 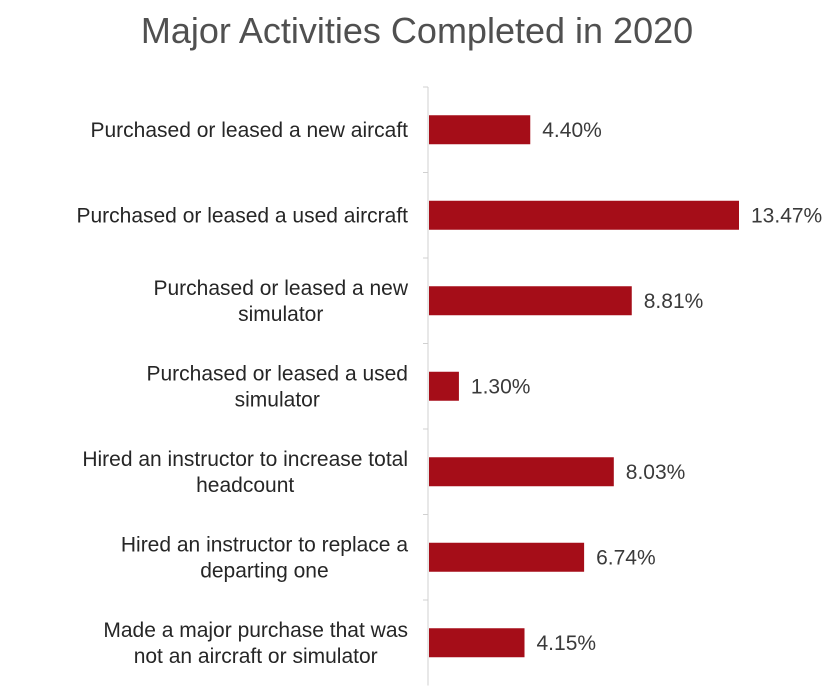 I want to click on data-label: 4.15%, so click(x=567, y=643).